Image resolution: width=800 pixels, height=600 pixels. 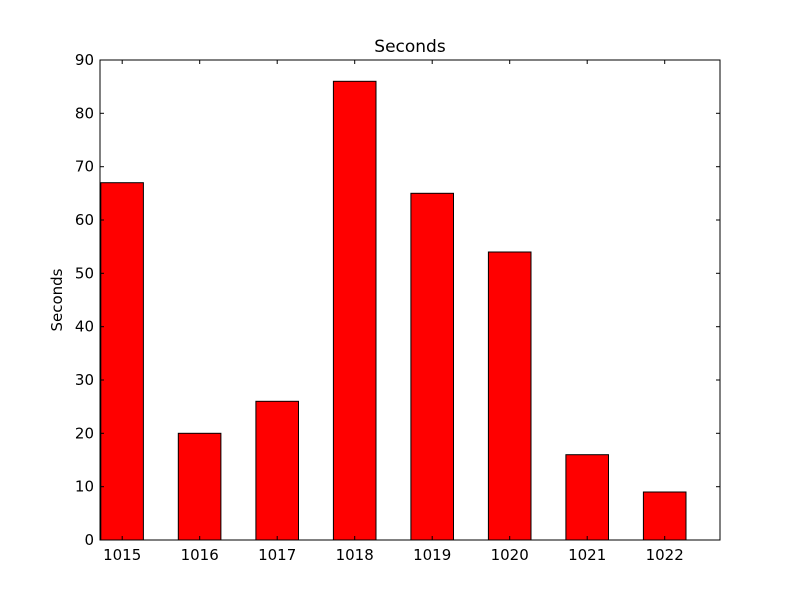 What do you see at coordinates (122, 555) in the screenshot?
I see `x-tick-label: 1015` at bounding box center [122, 555].